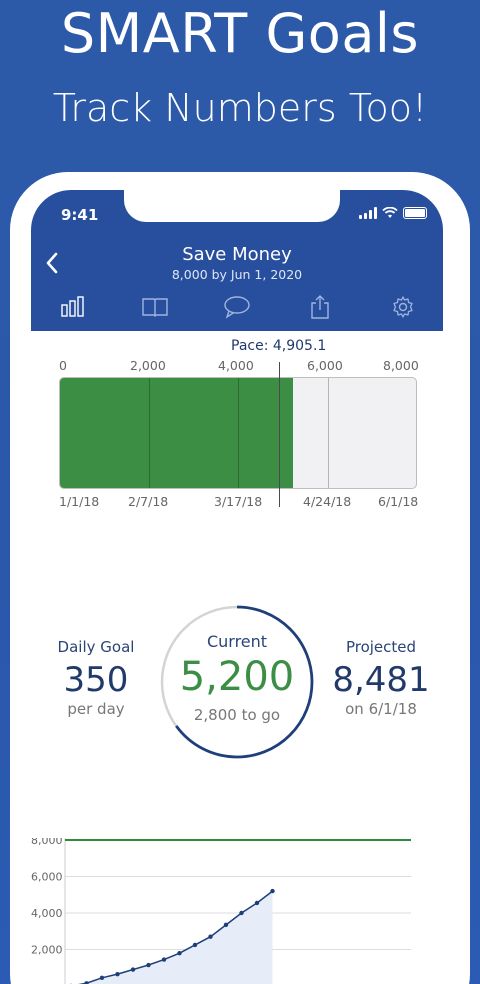 The image size is (480, 984). What do you see at coordinates (237, 254) in the screenshot?
I see `goal-title: Save Money` at bounding box center [237, 254].